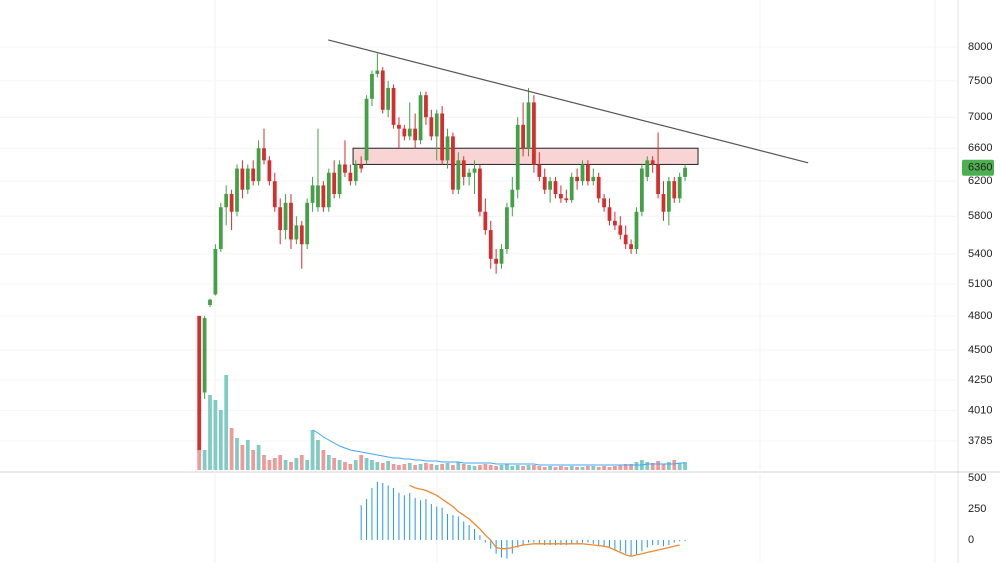  I want to click on y-tick-label: 5400, so click(980, 254).